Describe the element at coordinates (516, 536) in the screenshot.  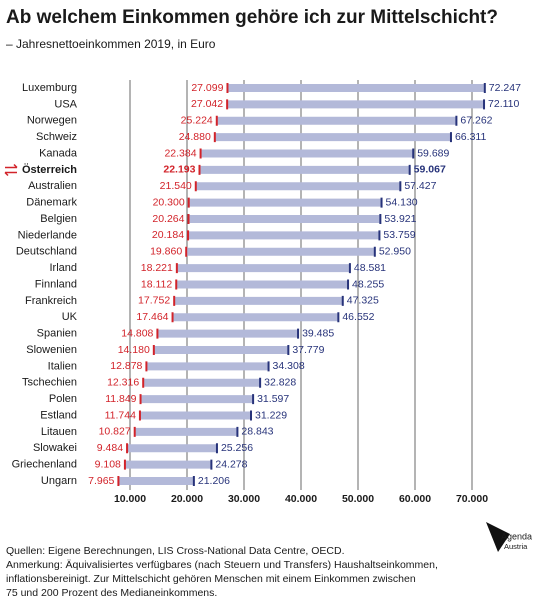
I see `logo-text: Agenda` at that location.